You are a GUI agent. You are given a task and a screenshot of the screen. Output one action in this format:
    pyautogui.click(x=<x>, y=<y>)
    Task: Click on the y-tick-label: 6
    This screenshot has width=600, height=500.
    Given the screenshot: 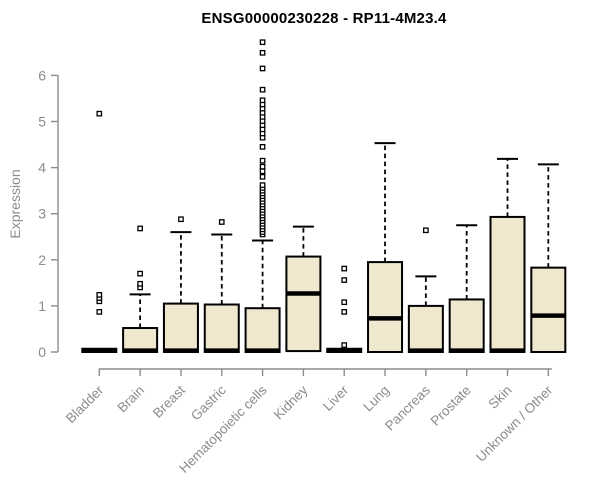 What is the action you would take?
    pyautogui.click(x=42, y=75)
    